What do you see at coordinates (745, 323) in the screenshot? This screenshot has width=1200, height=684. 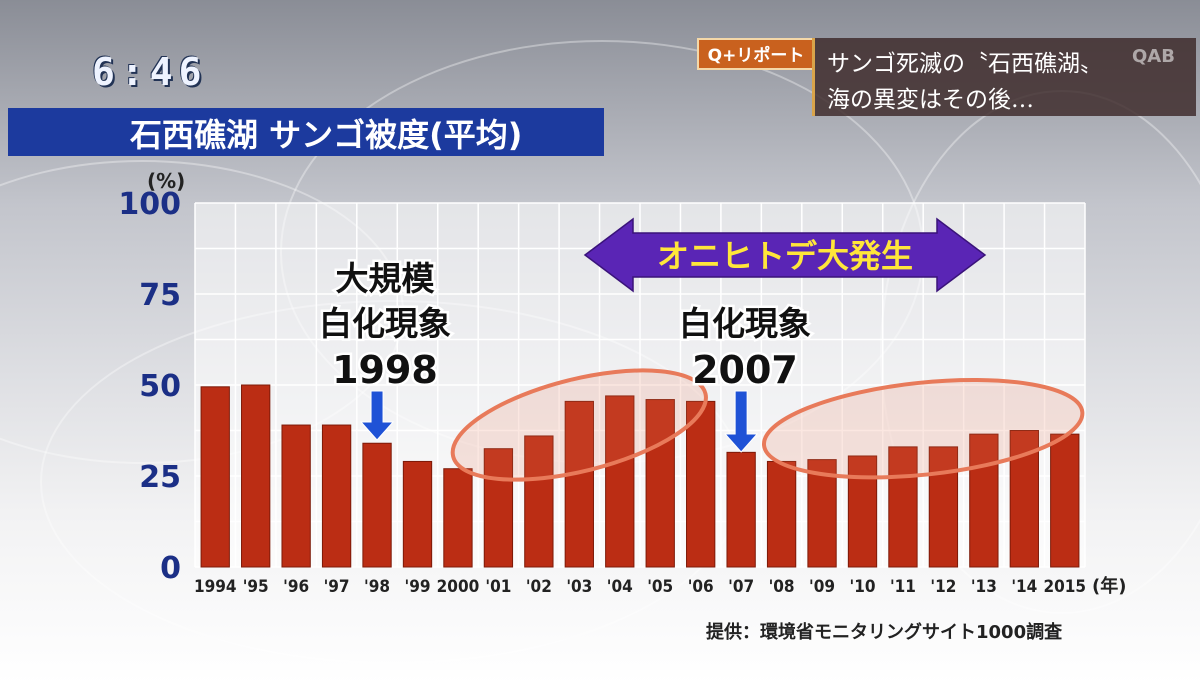 I see `annotation-2007-line: 白化現象` at bounding box center [745, 323].